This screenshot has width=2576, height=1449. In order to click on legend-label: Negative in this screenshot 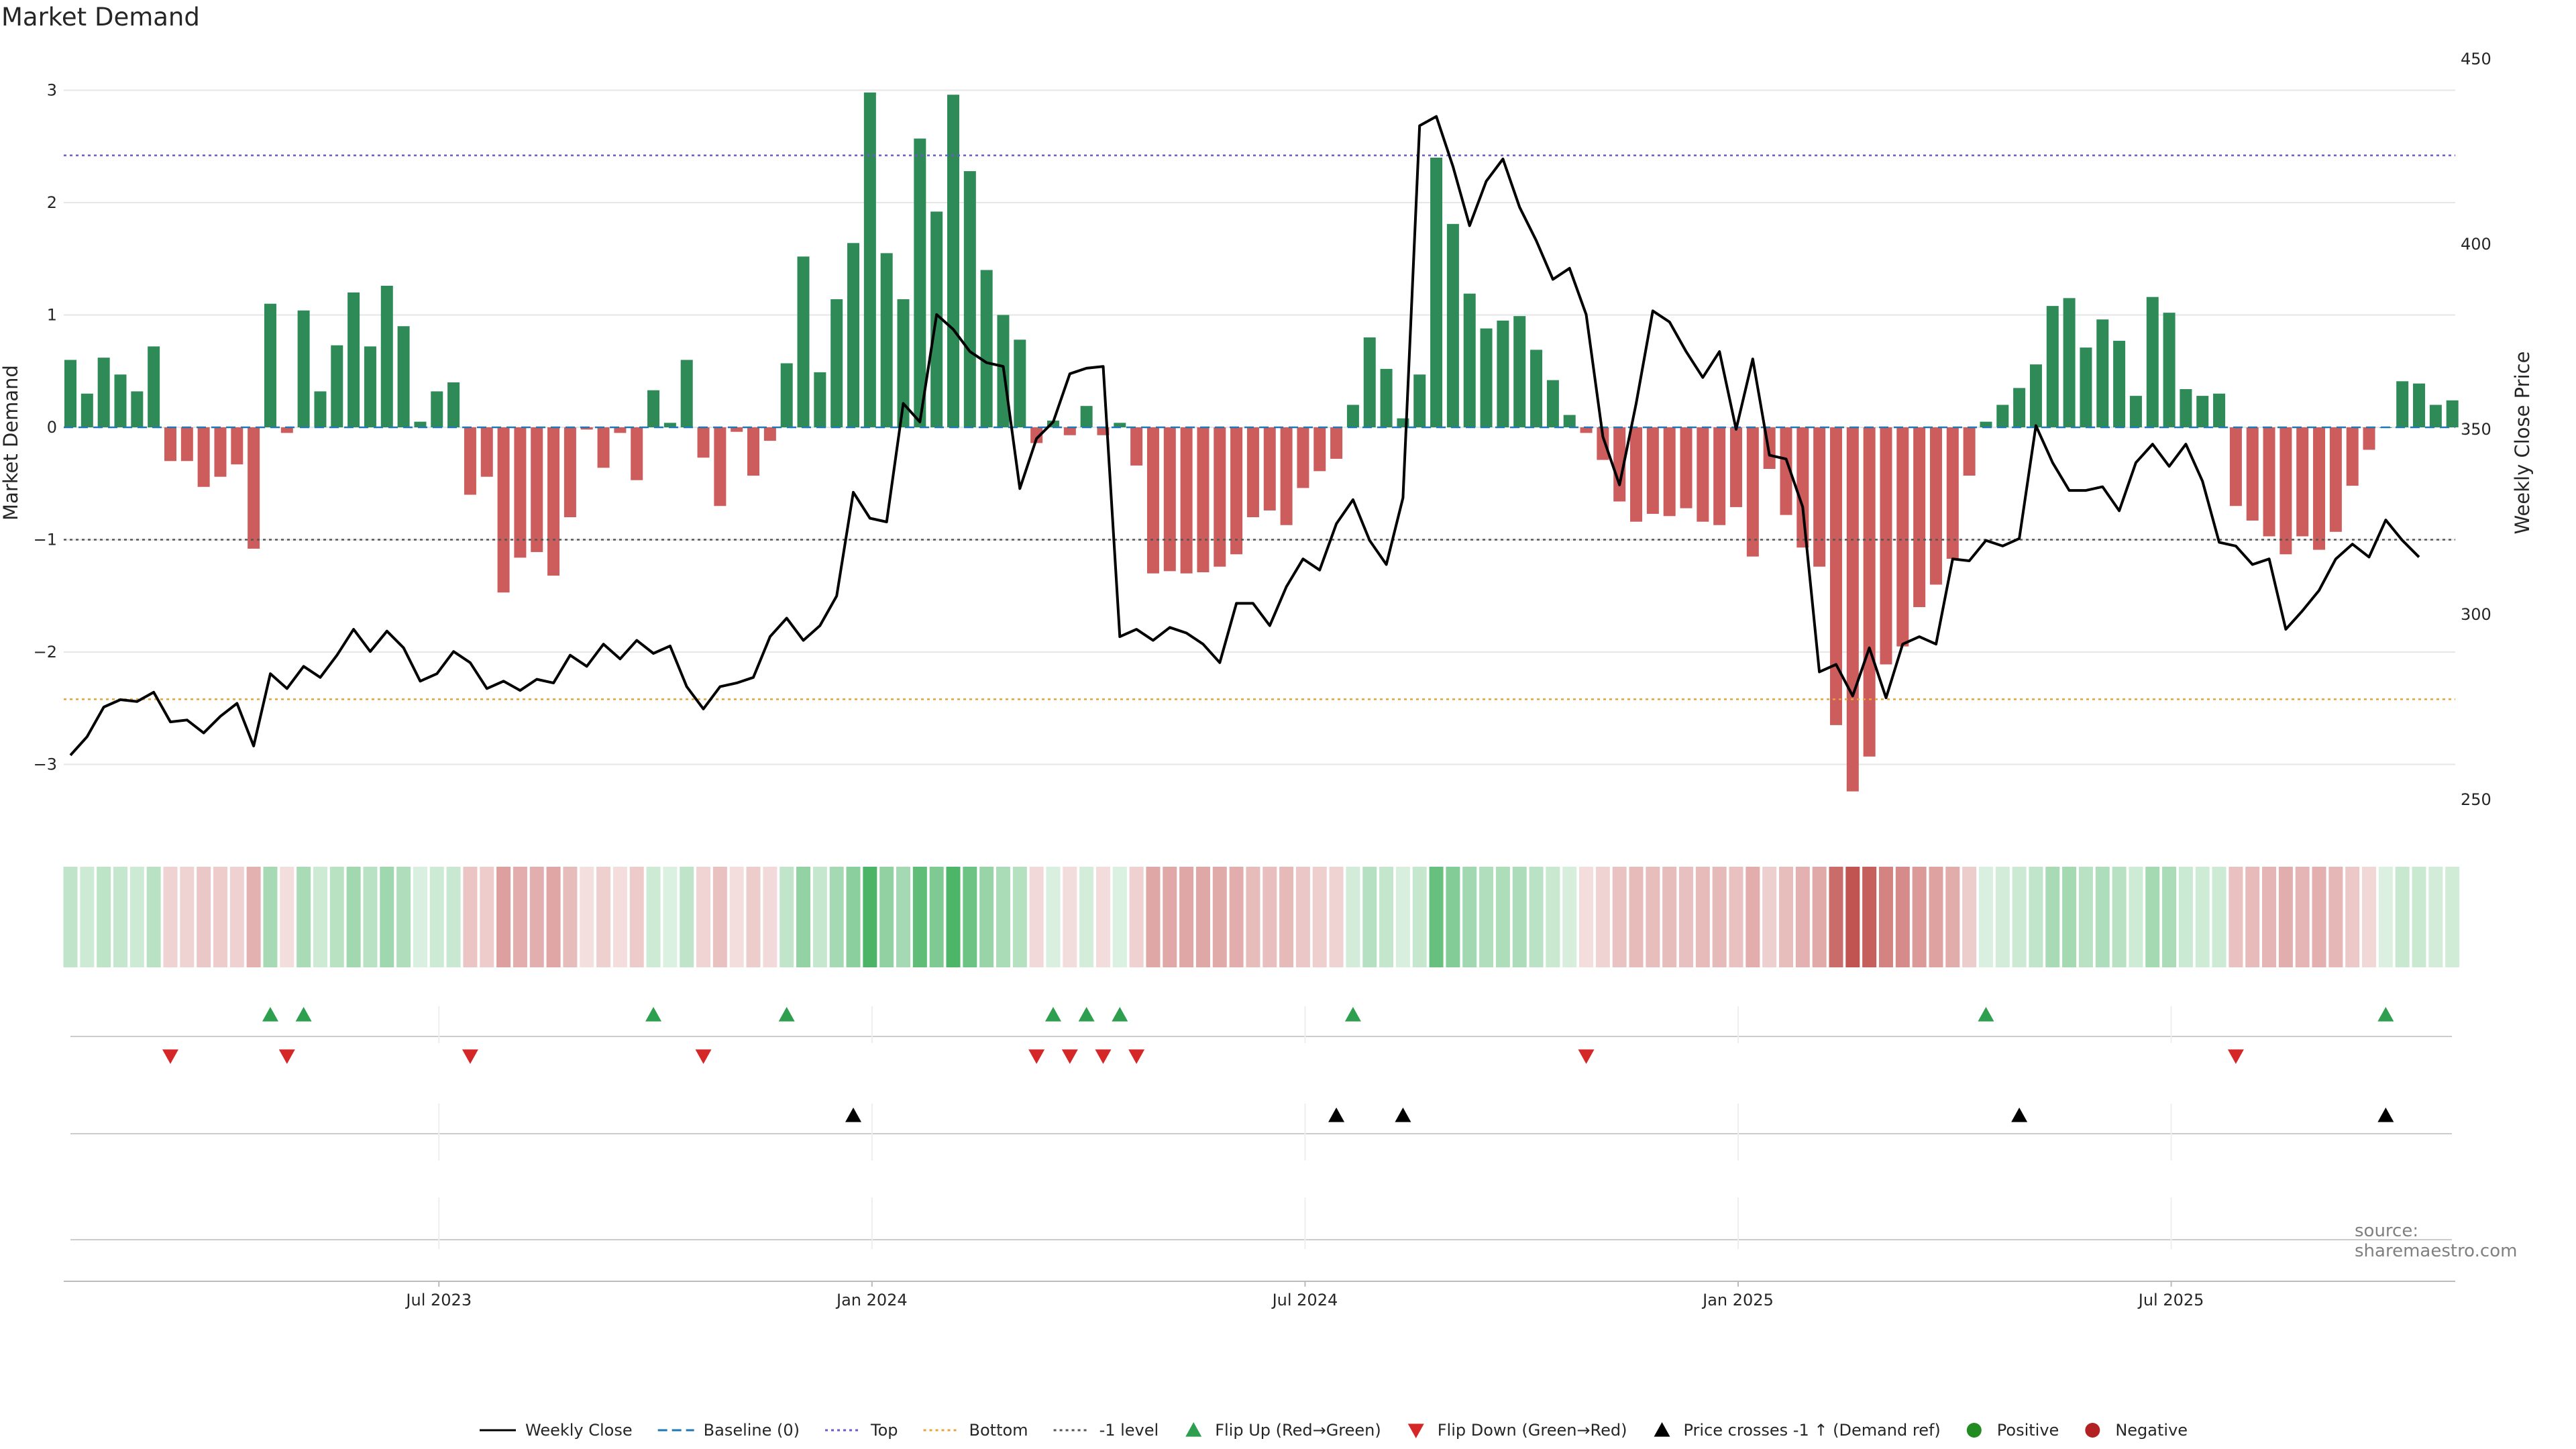, I will do `click(2151, 1430)`.